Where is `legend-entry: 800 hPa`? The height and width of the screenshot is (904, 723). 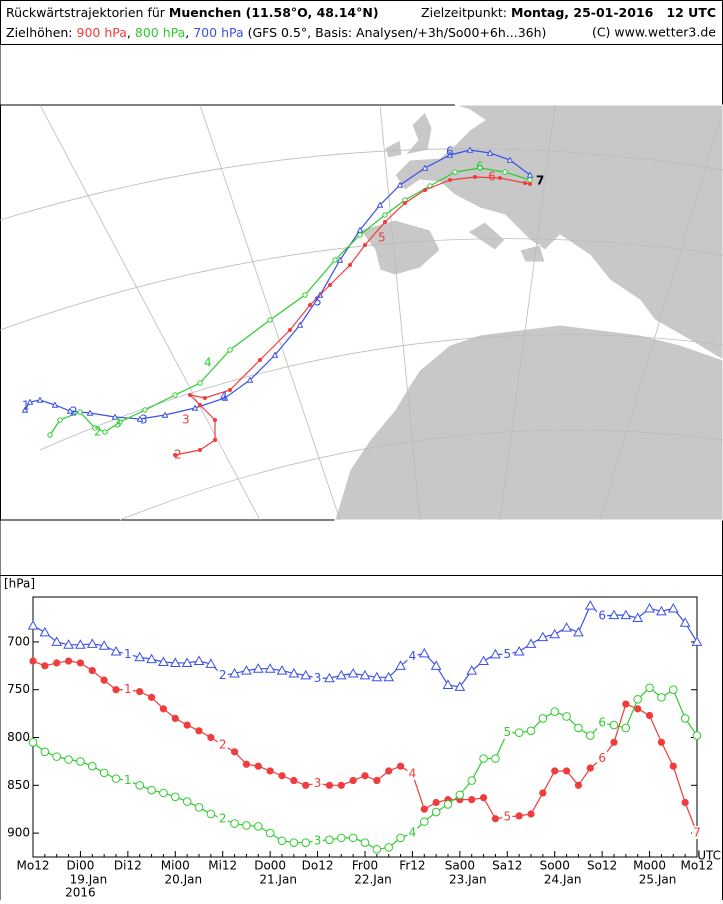 legend-entry: 800 hPa is located at coordinates (160, 32).